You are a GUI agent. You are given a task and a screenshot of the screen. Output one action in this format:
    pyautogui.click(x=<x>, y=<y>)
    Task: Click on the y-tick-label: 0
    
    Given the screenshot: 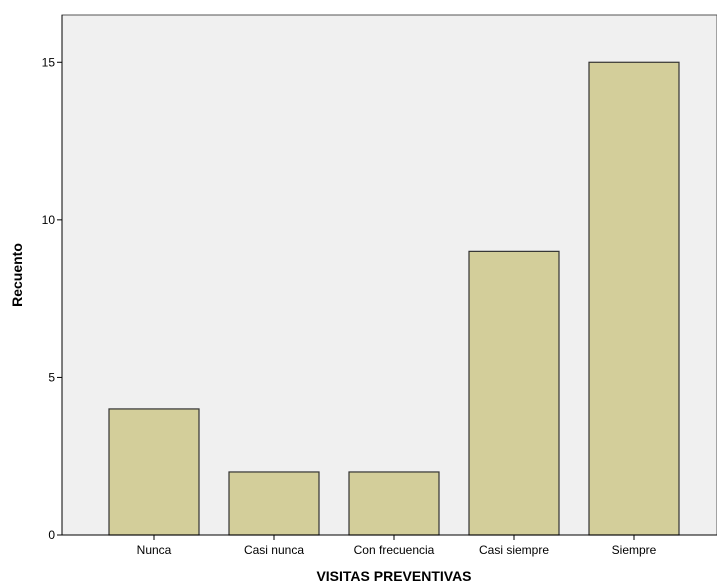 What is the action you would take?
    pyautogui.click(x=51, y=535)
    